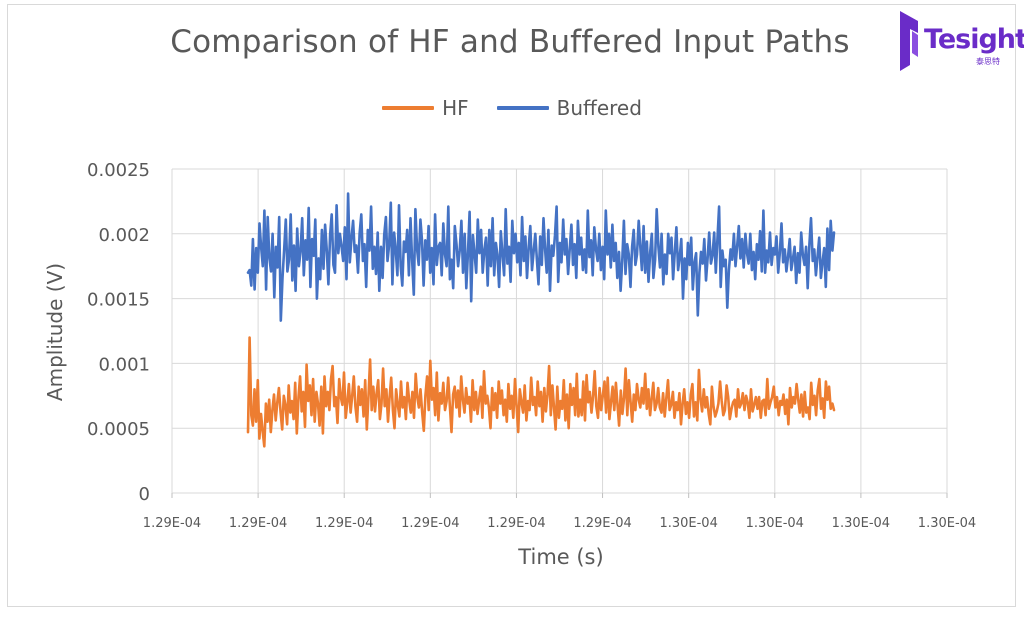 This screenshot has width=1024, height=617. I want to click on legend-item-buffered: Buffered, so click(569, 108).